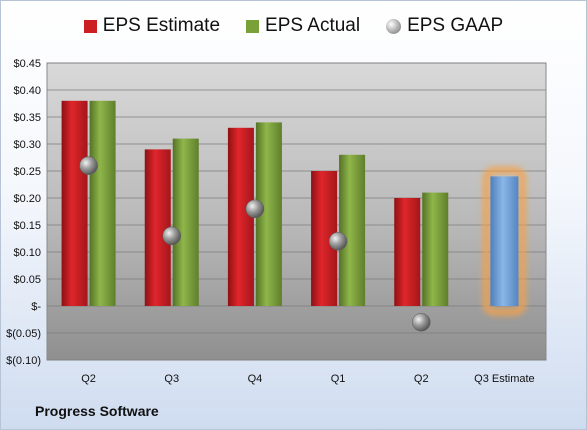  Describe the element at coordinates (23, 334) in the screenshot. I see `y-tick-label: $(0.05)` at that location.